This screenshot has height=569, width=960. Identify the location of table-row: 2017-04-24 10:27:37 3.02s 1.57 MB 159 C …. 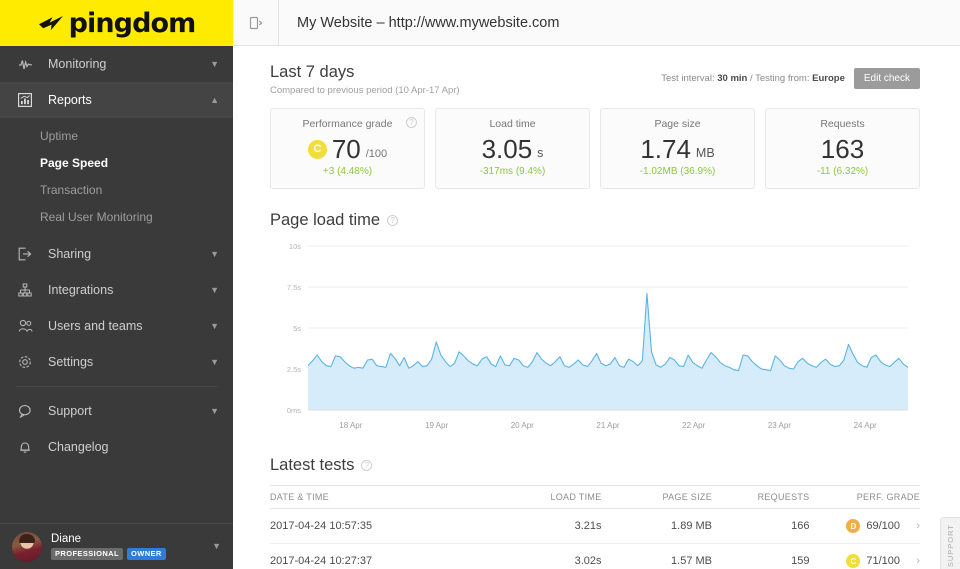
(595, 556).